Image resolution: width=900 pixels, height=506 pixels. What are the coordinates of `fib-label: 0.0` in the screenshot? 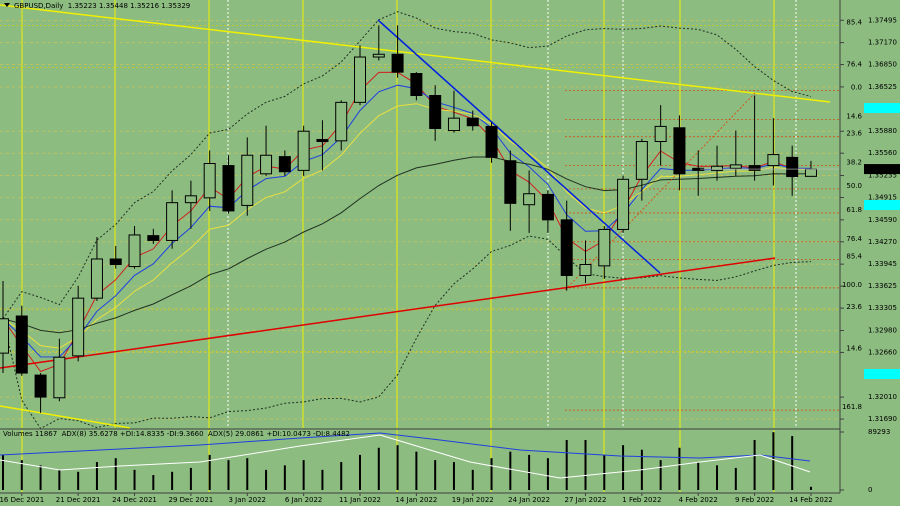 It's located at (856, 88).